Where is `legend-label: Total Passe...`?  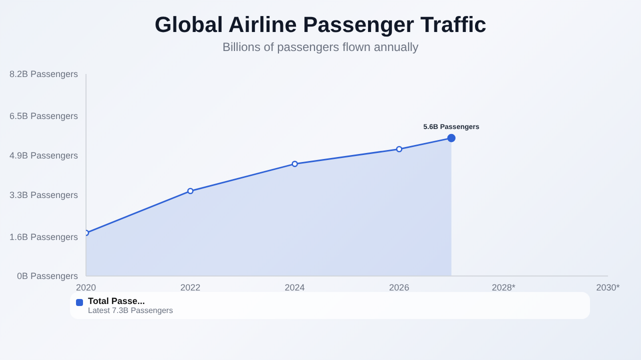
legend-label: Total Passe... is located at coordinates (117, 301).